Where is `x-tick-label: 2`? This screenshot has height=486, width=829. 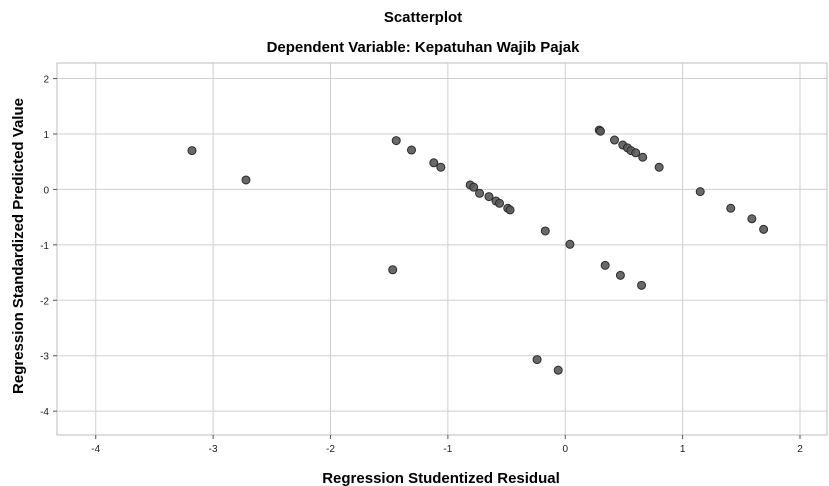 x-tick-label: 2 is located at coordinates (800, 449).